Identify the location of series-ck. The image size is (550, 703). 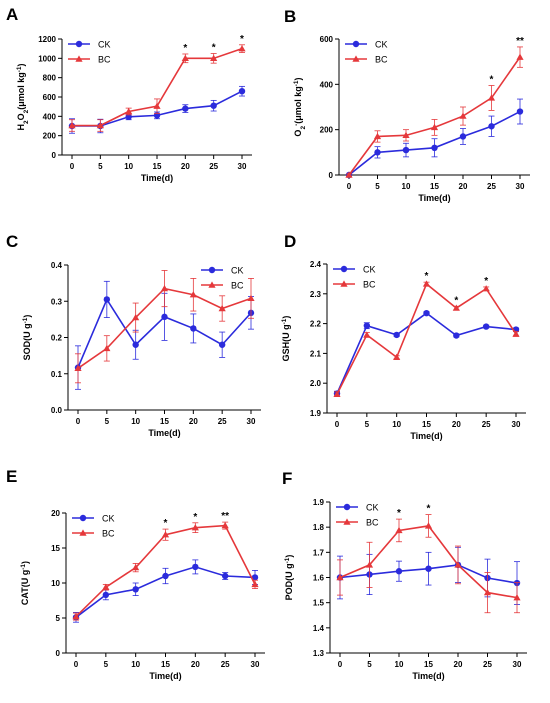
(426, 353).